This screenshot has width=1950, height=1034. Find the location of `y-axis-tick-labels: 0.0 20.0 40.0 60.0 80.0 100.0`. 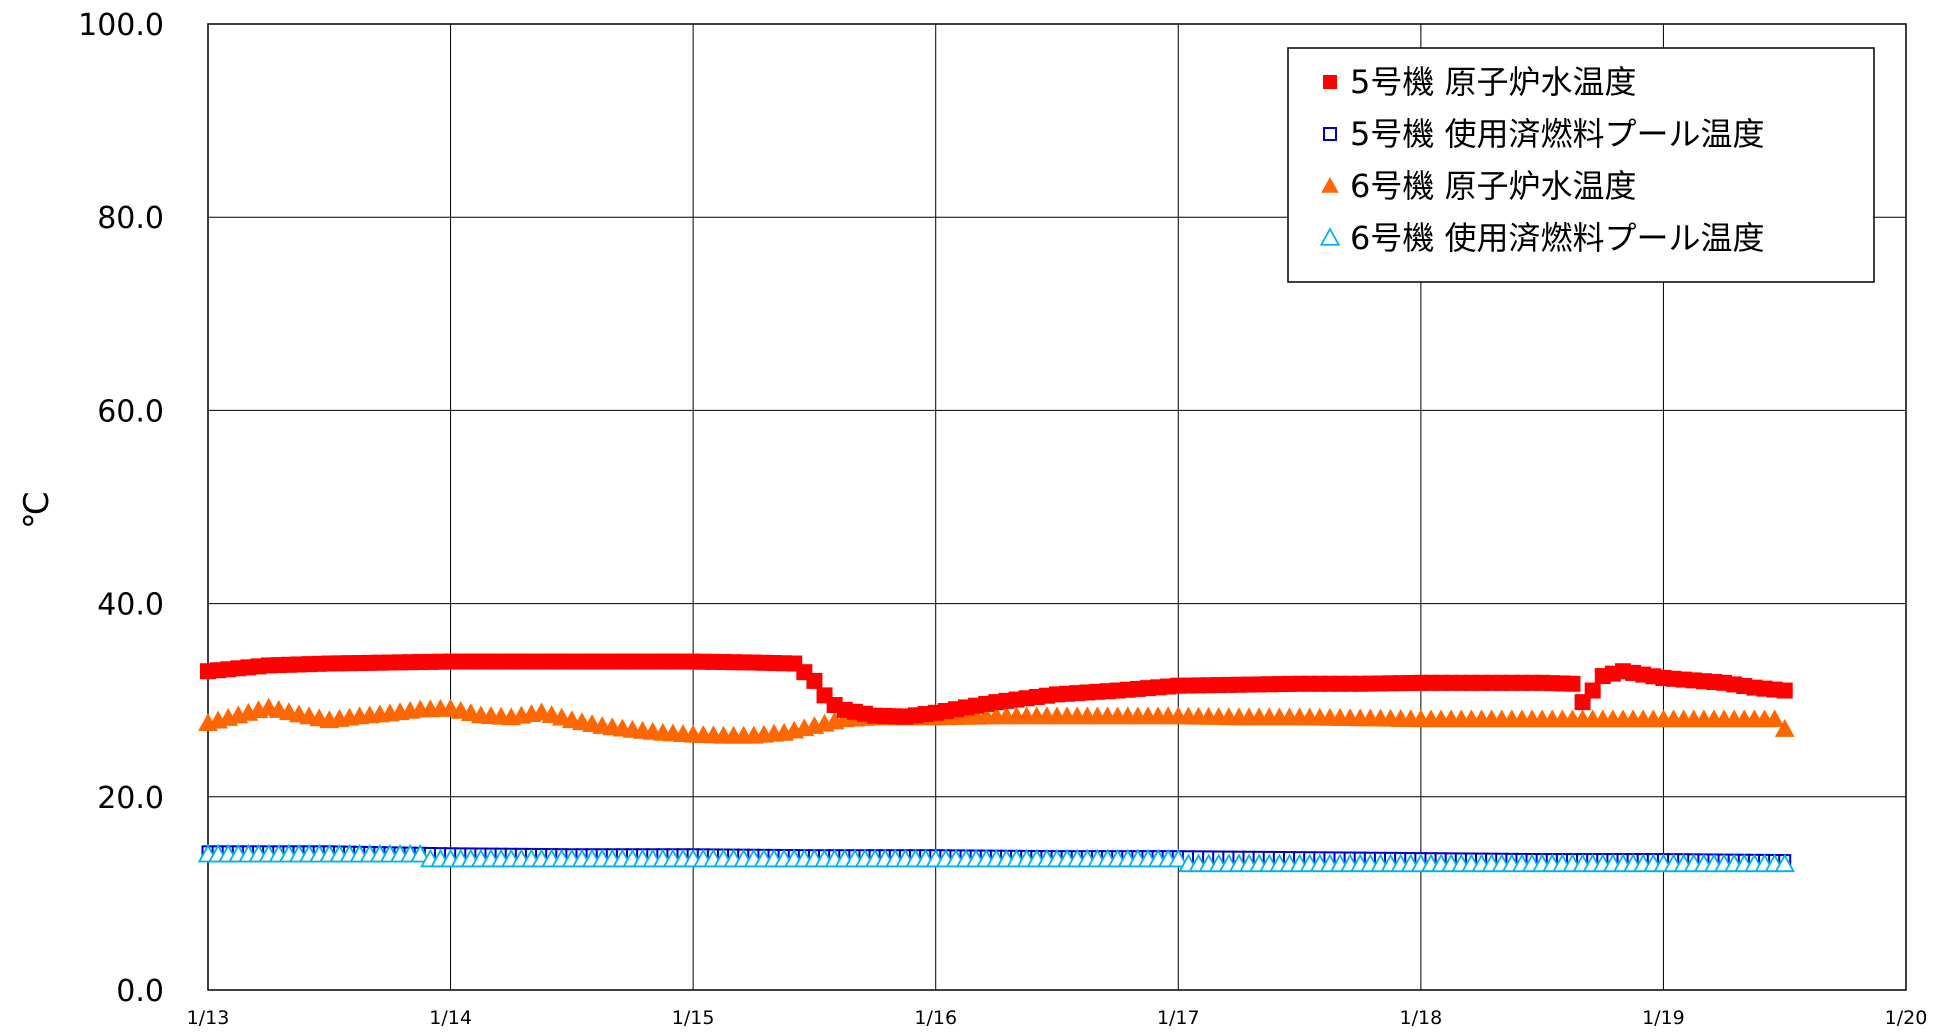

y-axis-tick-labels: 0.0 20.0 40.0 60.0 80.0 100.0 is located at coordinates (121, 508).